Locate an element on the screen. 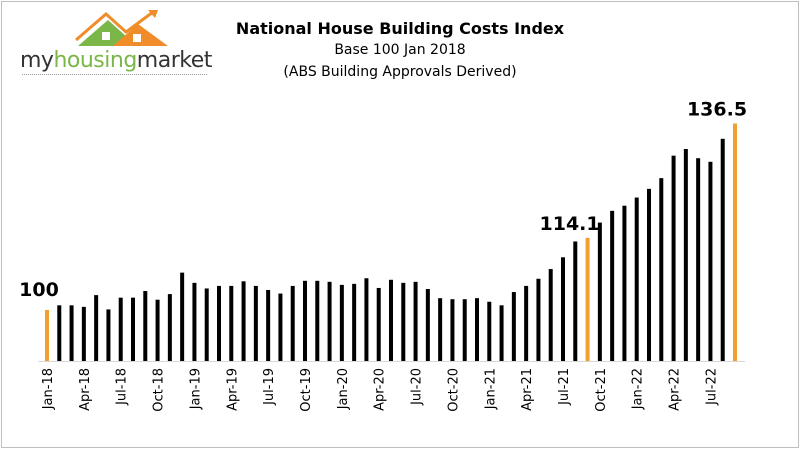  x-tick-label: Jul-21 is located at coordinates (564, 387).